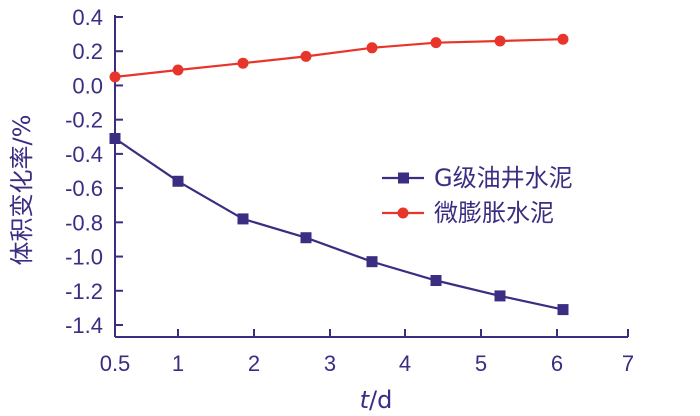 The height and width of the screenshot is (416, 700). I want to click on legend-item-g-cement: G级油井水泥, so click(477, 178).